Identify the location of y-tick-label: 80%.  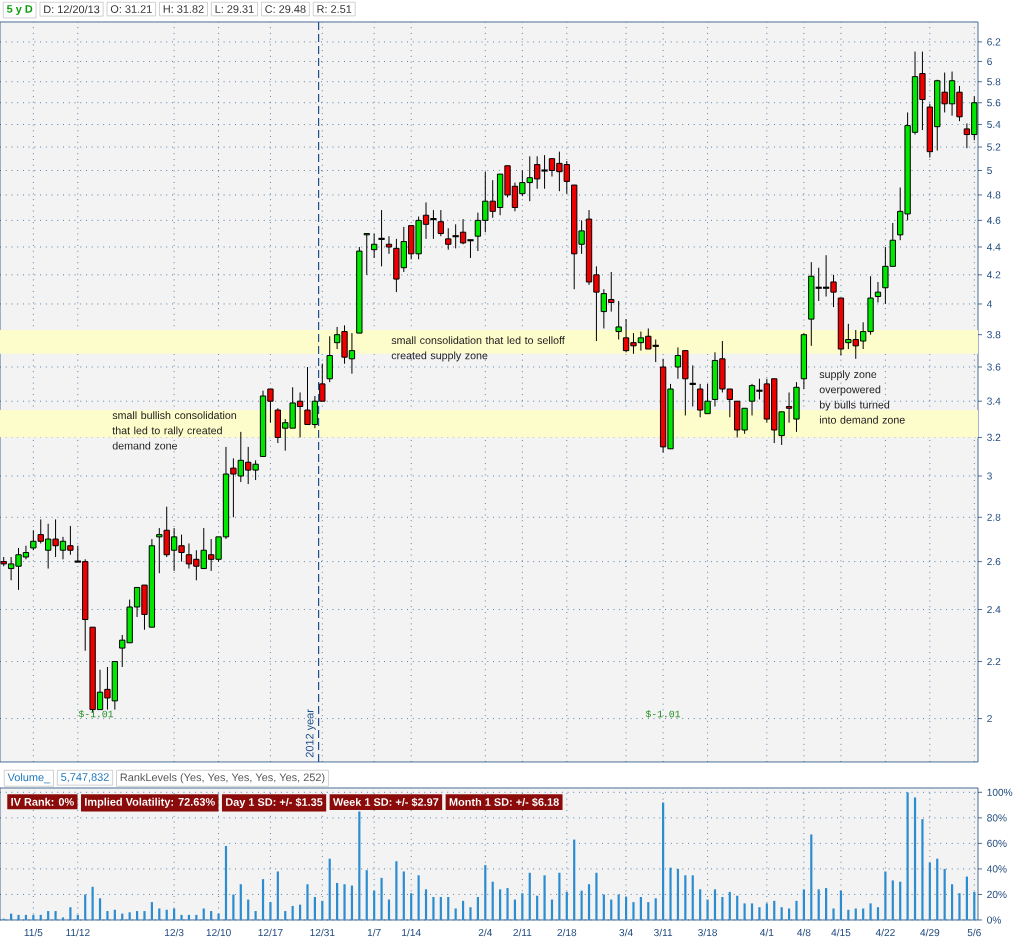
(997, 818).